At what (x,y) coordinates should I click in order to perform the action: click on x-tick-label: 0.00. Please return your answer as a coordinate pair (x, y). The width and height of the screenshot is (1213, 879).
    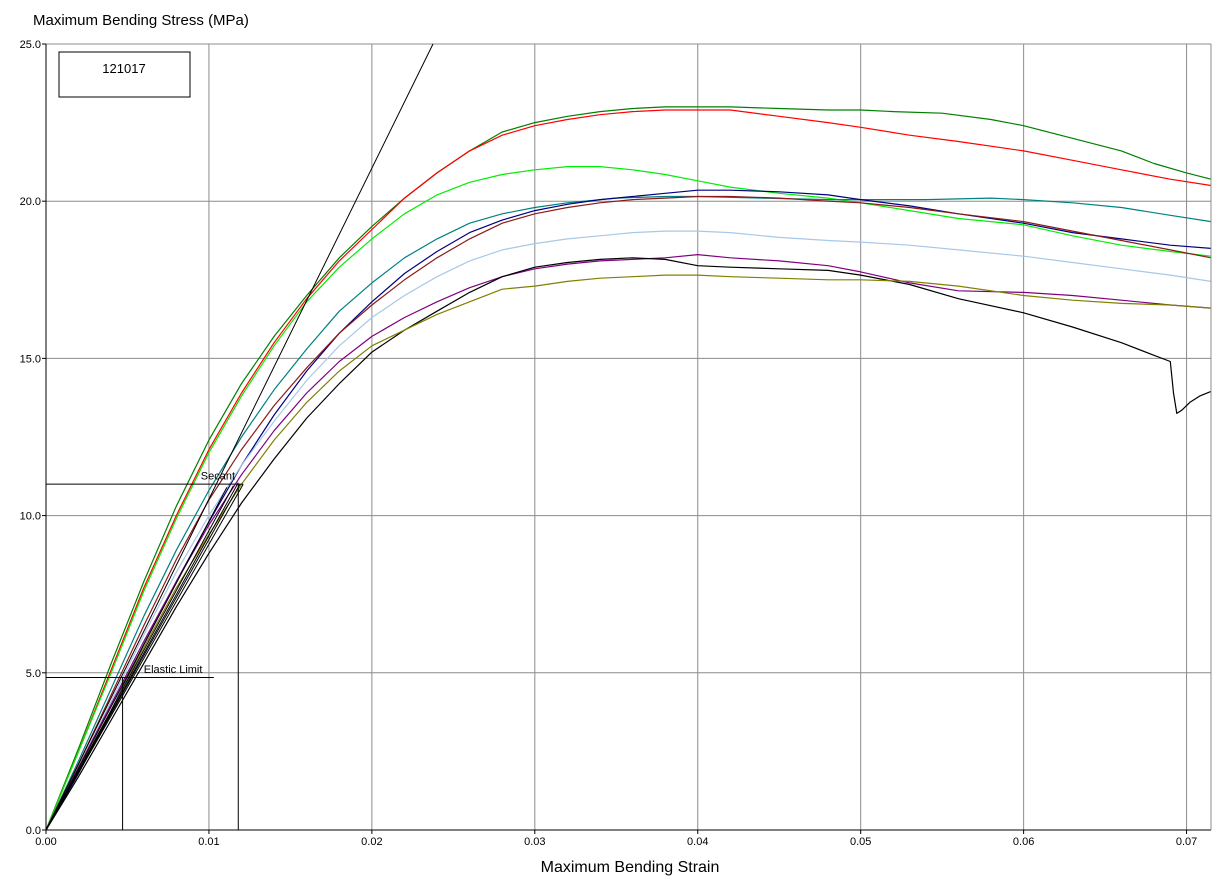
    Looking at the image, I should click on (45, 842).